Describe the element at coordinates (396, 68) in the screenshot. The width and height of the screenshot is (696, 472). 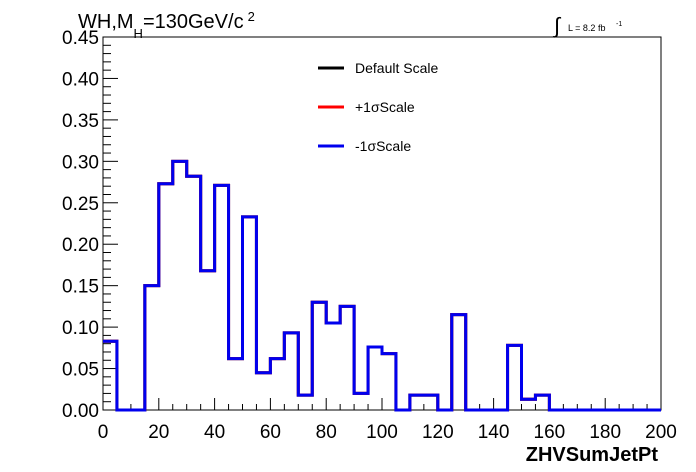
I see `legend-label: Default Scale` at that location.